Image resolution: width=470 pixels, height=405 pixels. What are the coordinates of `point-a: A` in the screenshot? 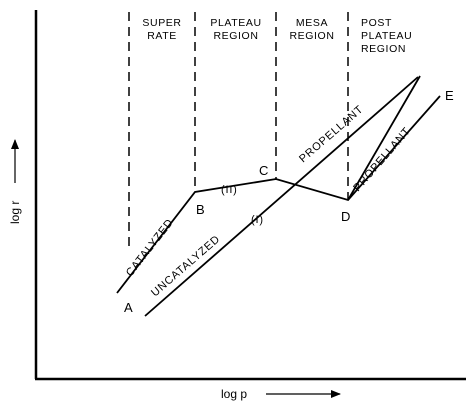 It's located at (128, 307).